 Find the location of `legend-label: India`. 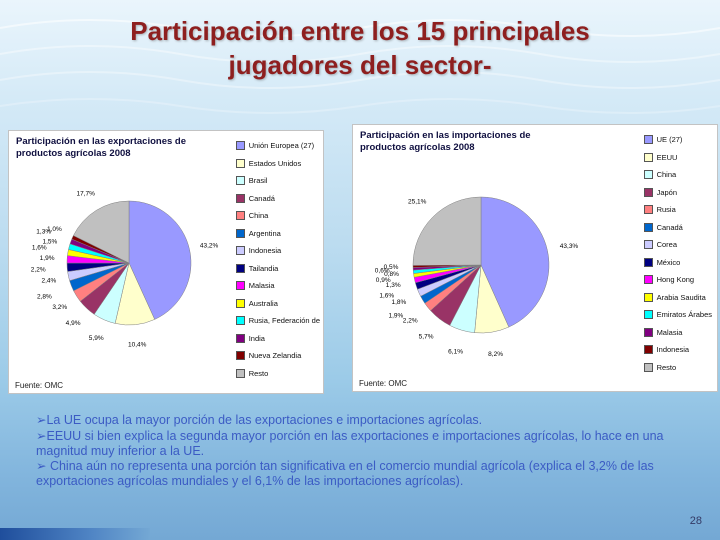

legend-label: India is located at coordinates (256, 338).